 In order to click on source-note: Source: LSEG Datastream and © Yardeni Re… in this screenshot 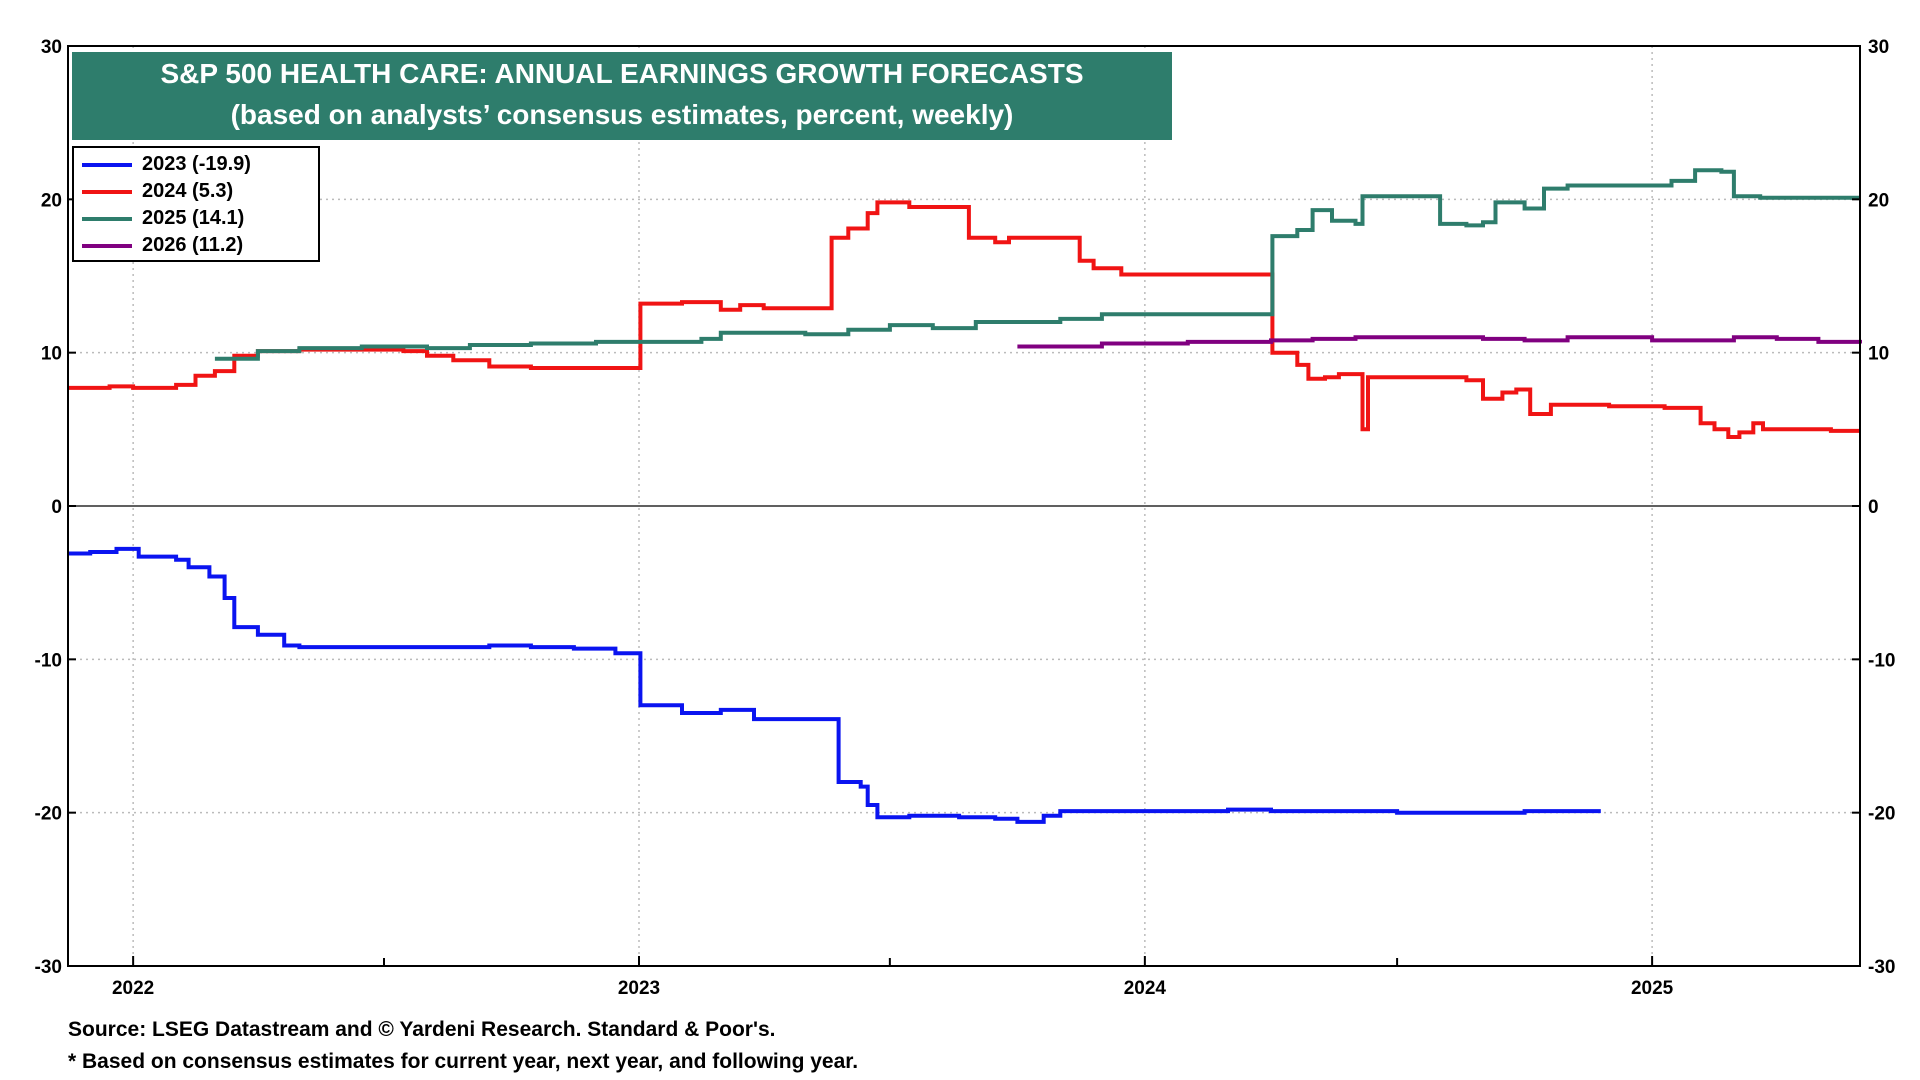, I will do `click(422, 1029)`.